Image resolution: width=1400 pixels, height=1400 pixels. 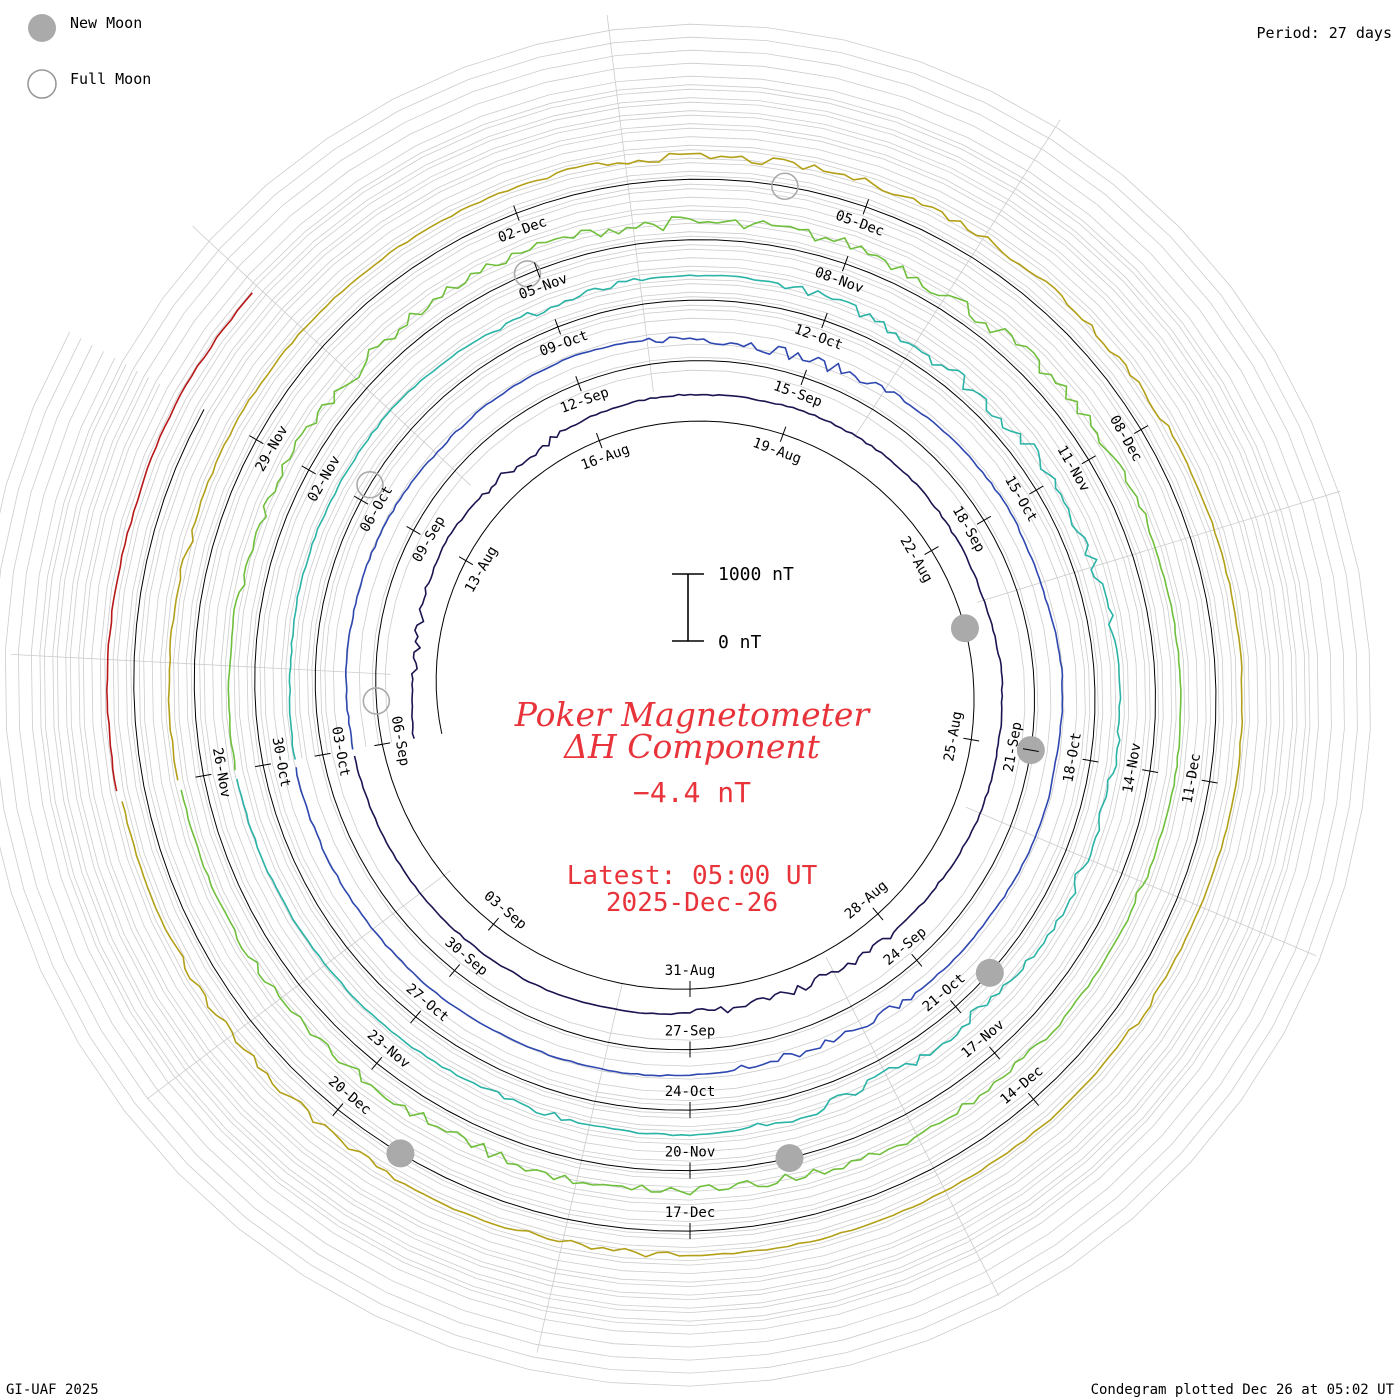 I want to click on date-label: 17-Nov, so click(x=982, y=1039).